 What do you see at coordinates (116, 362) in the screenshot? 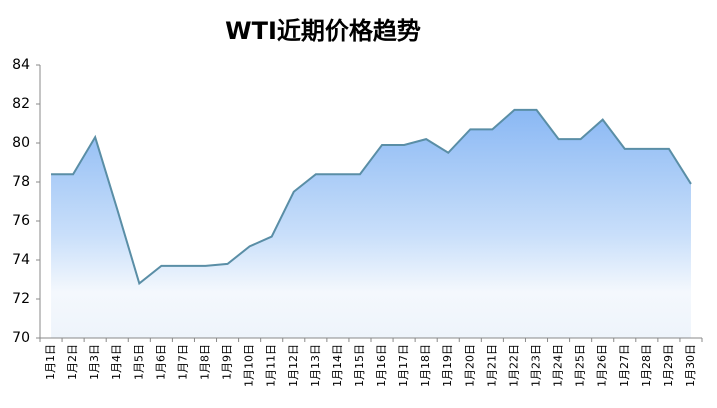
I see `x-tick-label: 1月4日` at bounding box center [116, 362].